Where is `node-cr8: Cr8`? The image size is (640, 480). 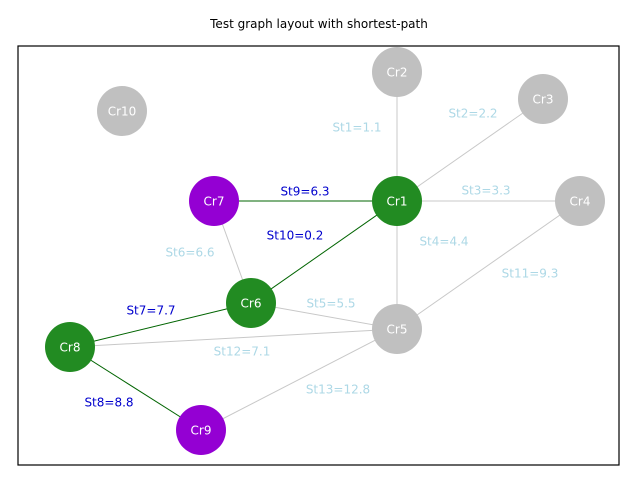 node-cr8: Cr8 is located at coordinates (70, 347).